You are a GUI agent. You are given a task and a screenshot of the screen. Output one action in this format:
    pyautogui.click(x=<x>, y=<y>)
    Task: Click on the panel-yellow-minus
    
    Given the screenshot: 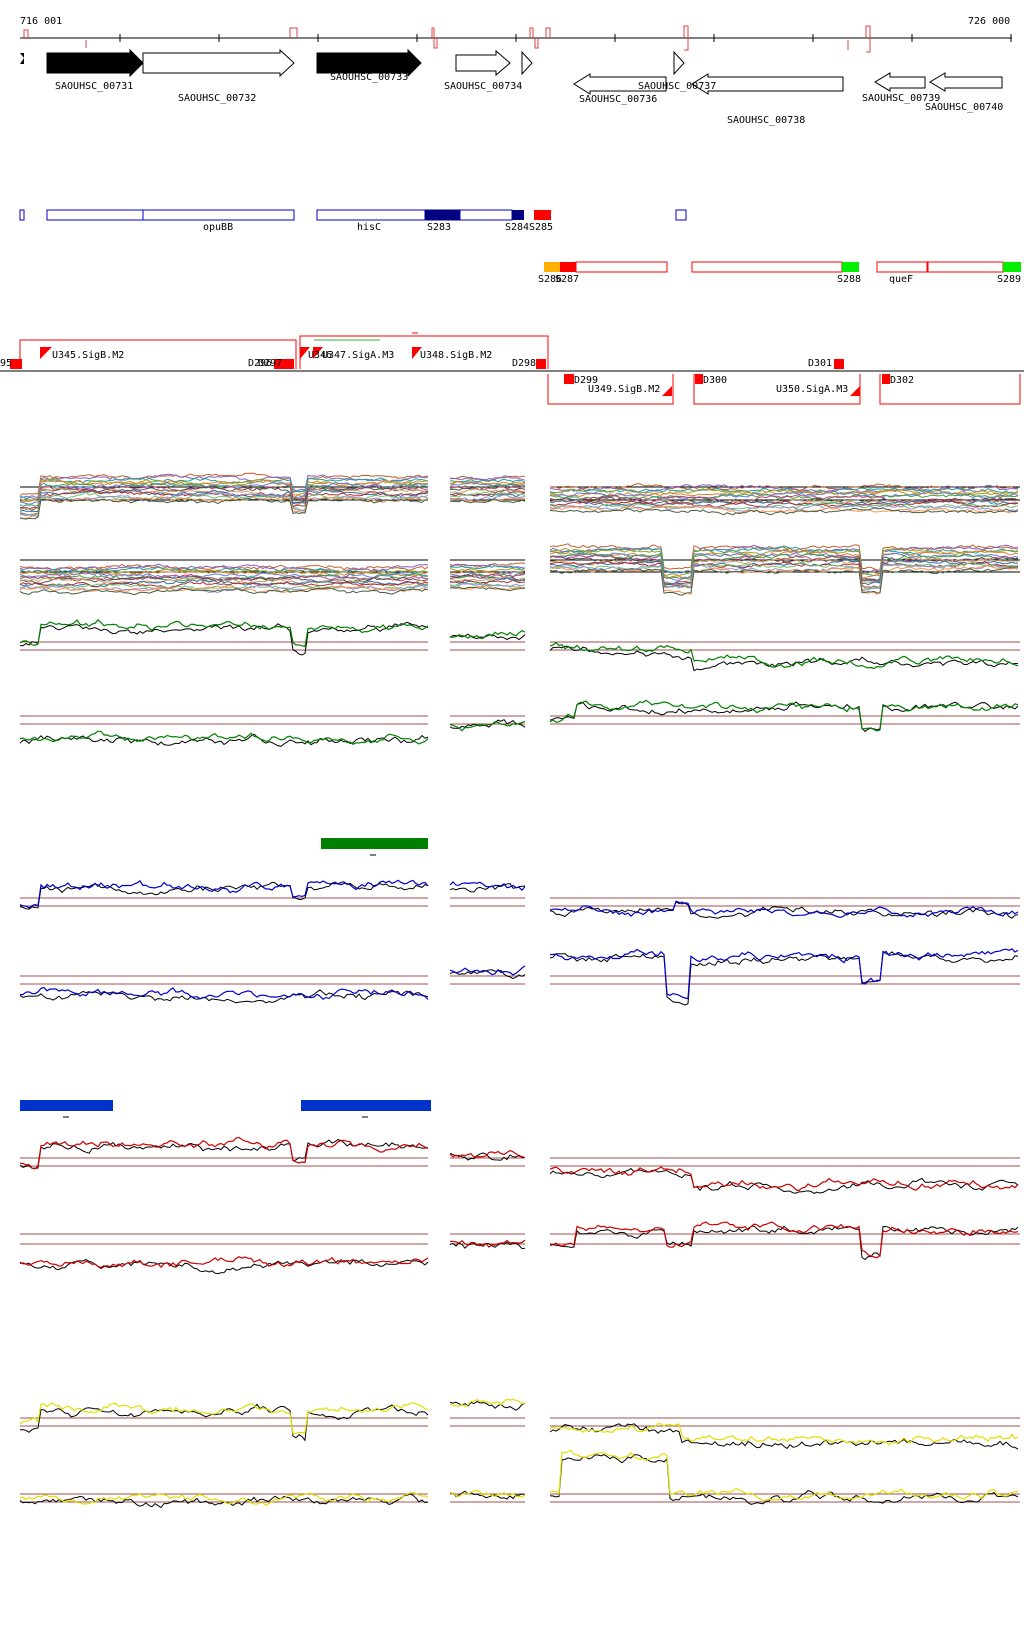 What is the action you would take?
    pyautogui.click(x=519, y=1479)
    